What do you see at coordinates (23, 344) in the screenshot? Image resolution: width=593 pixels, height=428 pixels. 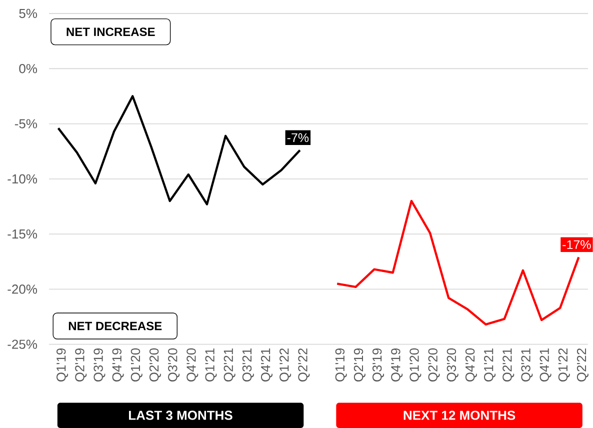 I see `y-tick-label: -25%` at bounding box center [23, 344].